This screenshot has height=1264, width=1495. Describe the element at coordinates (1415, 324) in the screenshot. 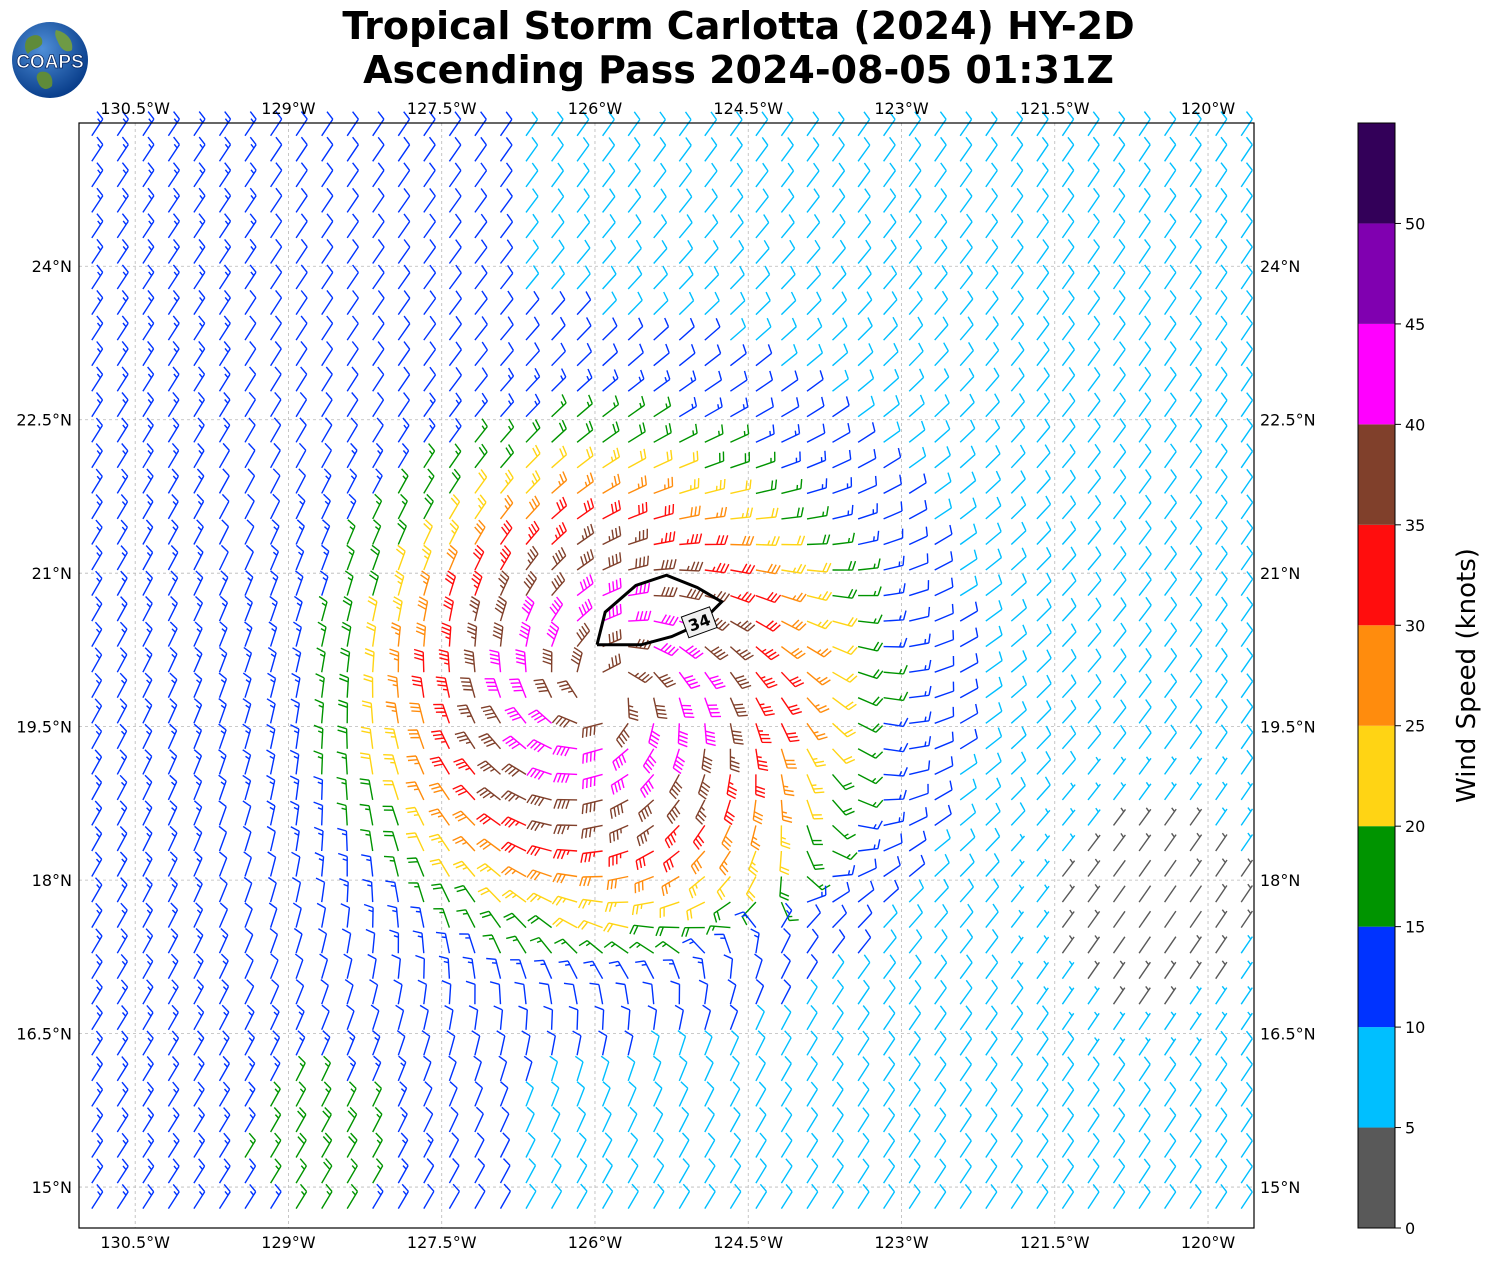

I see `colorbar-tick-label-9: 45` at that location.